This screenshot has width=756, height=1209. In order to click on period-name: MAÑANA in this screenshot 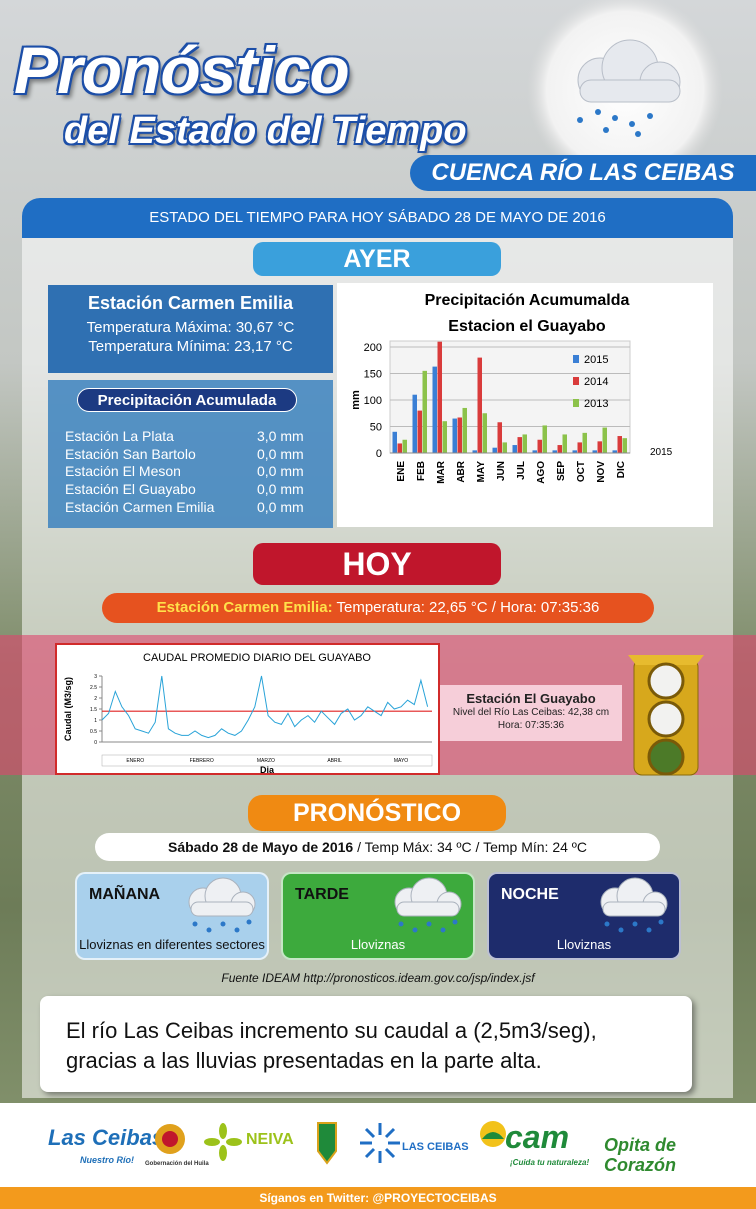, I will do `click(125, 894)`.